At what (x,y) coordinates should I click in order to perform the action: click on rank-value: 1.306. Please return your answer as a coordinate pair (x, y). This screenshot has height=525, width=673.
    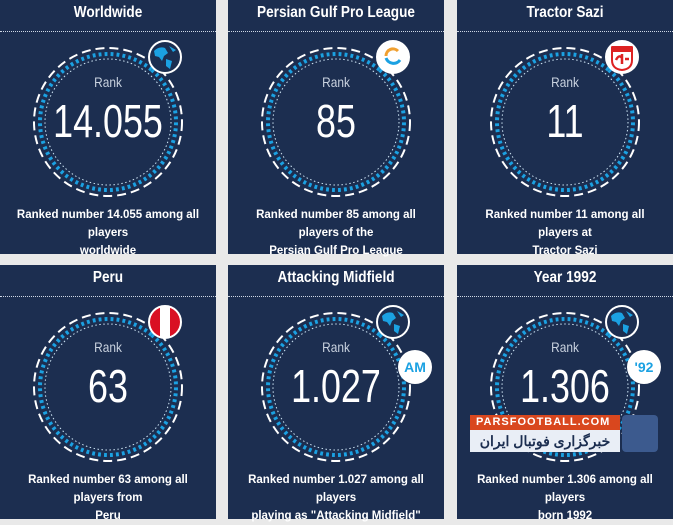
    Looking at the image, I should click on (565, 386).